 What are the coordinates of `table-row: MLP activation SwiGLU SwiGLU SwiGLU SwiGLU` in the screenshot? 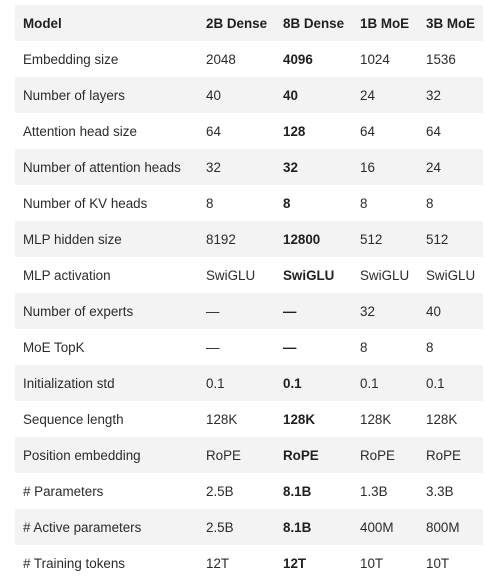 It's located at (249, 275).